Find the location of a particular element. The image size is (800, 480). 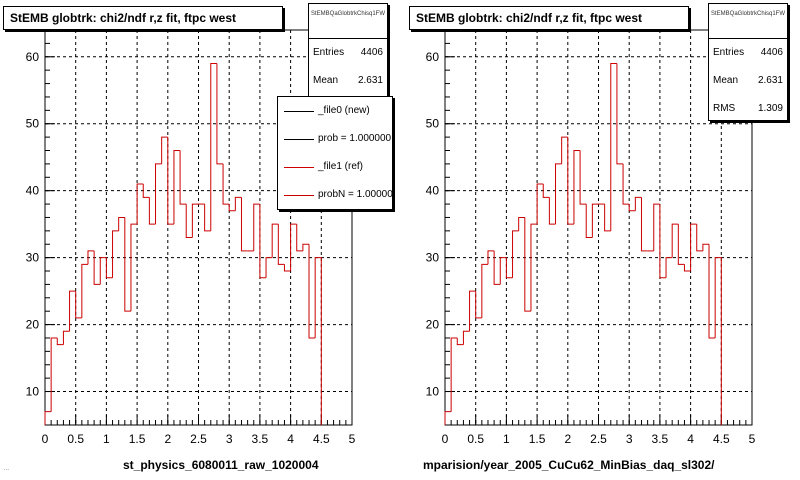

legend-entry: prob = 1.000000 is located at coordinates (335, 139).